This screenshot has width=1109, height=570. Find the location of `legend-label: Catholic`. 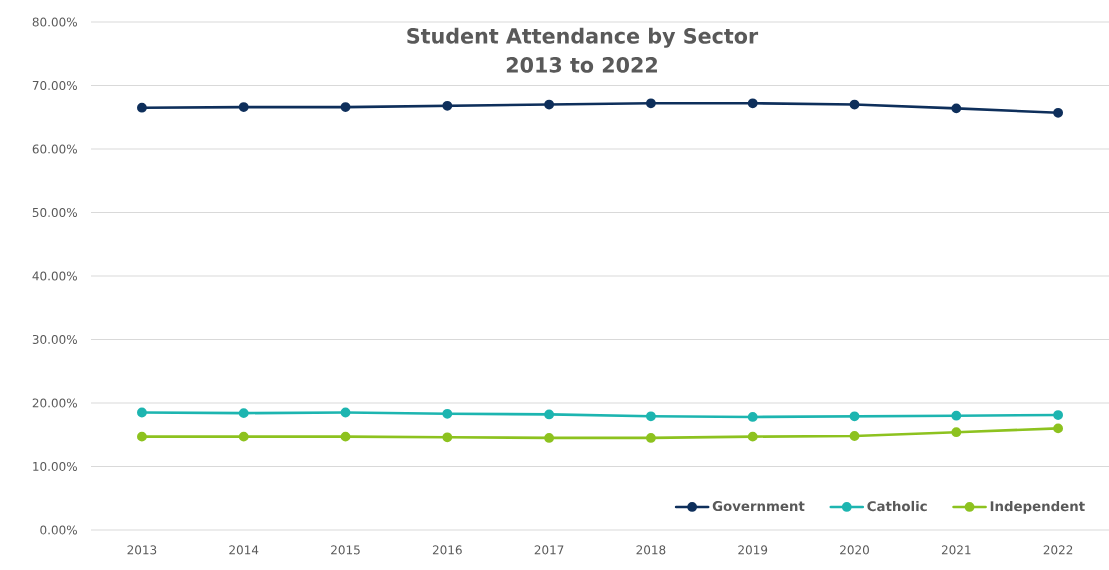

legend-label: Catholic is located at coordinates (897, 506).